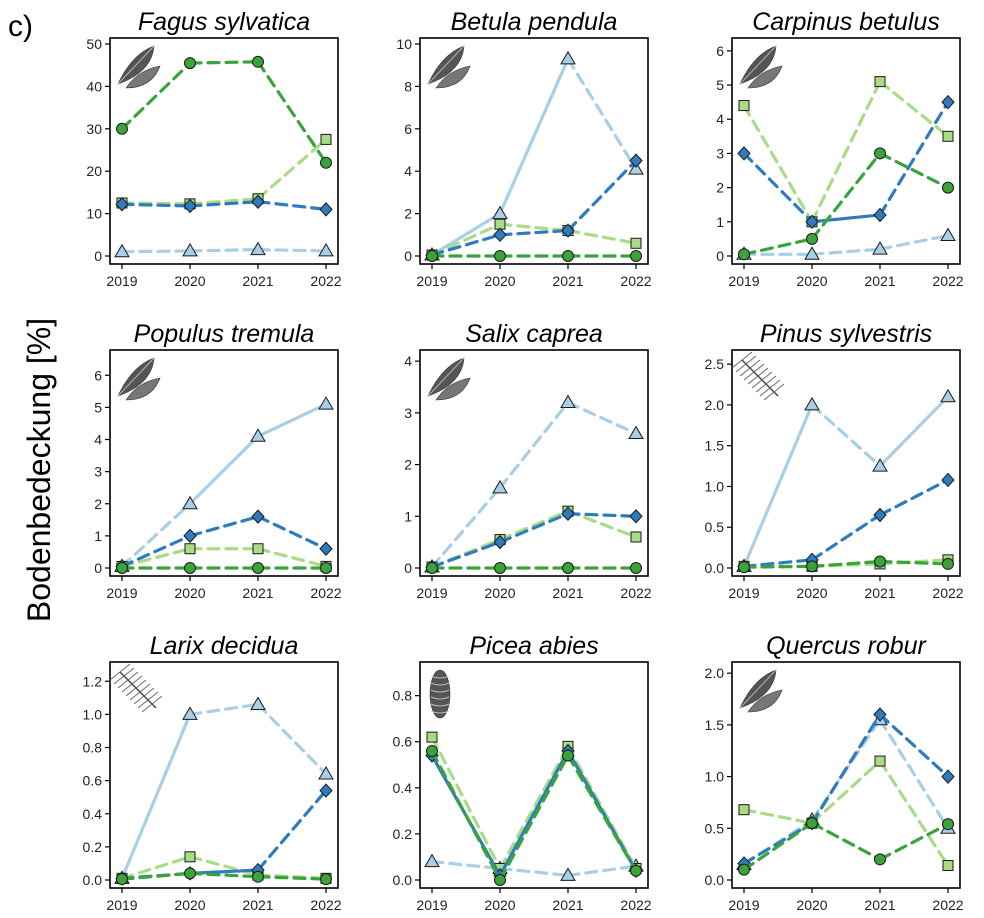  Describe the element at coordinates (94, 129) in the screenshot. I see `y-tick-label: 30` at that location.